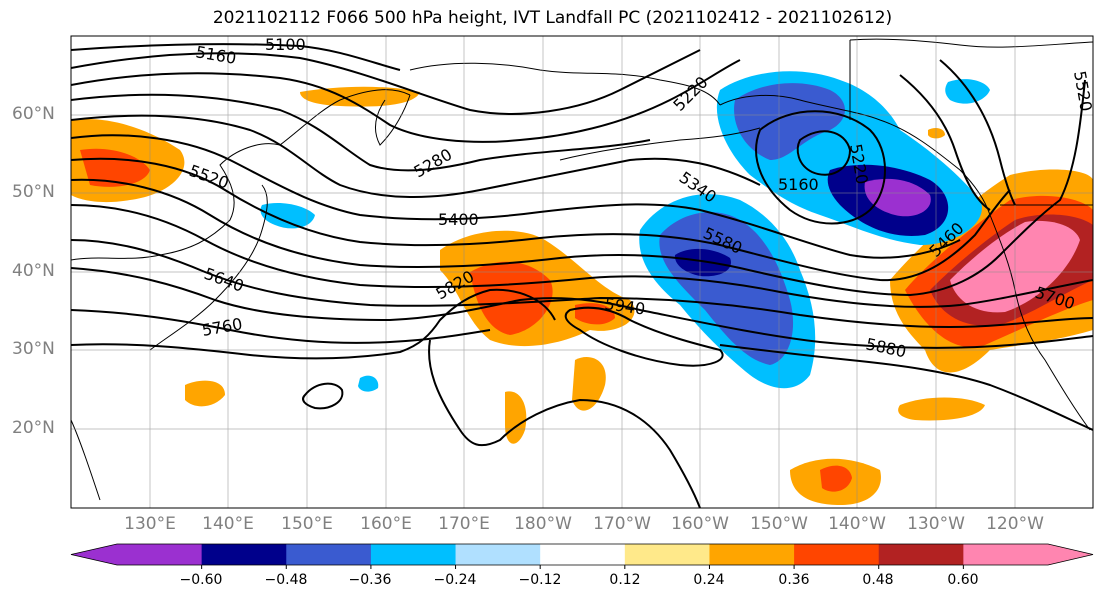 The height and width of the screenshot is (601, 1105). I want to click on colorbar-tick-label: 0.24, so click(709, 580).